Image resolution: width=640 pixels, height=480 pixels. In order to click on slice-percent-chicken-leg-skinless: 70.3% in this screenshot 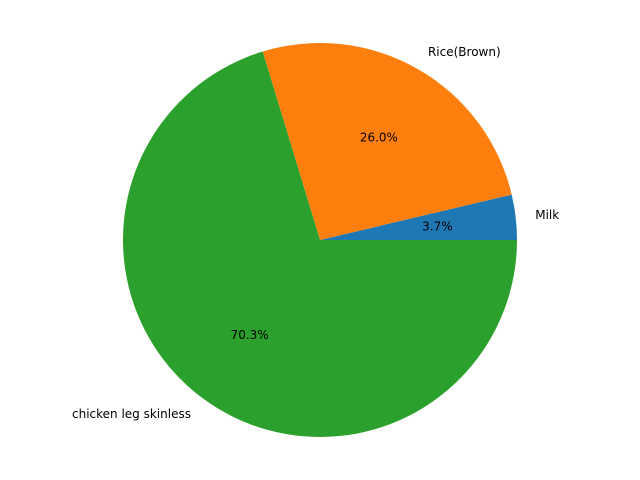, I will do `click(250, 335)`.